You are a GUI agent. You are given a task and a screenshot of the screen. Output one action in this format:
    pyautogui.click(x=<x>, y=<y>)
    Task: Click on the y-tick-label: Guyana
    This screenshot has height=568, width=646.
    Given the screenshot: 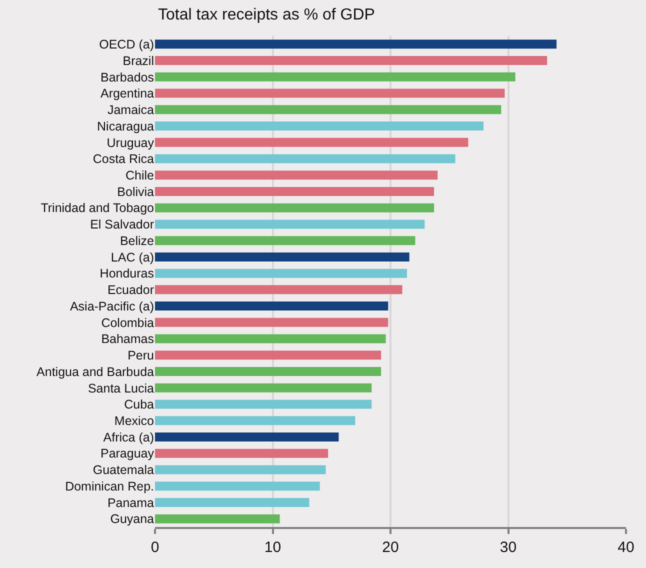 What is the action you would take?
    pyautogui.click(x=132, y=519)
    